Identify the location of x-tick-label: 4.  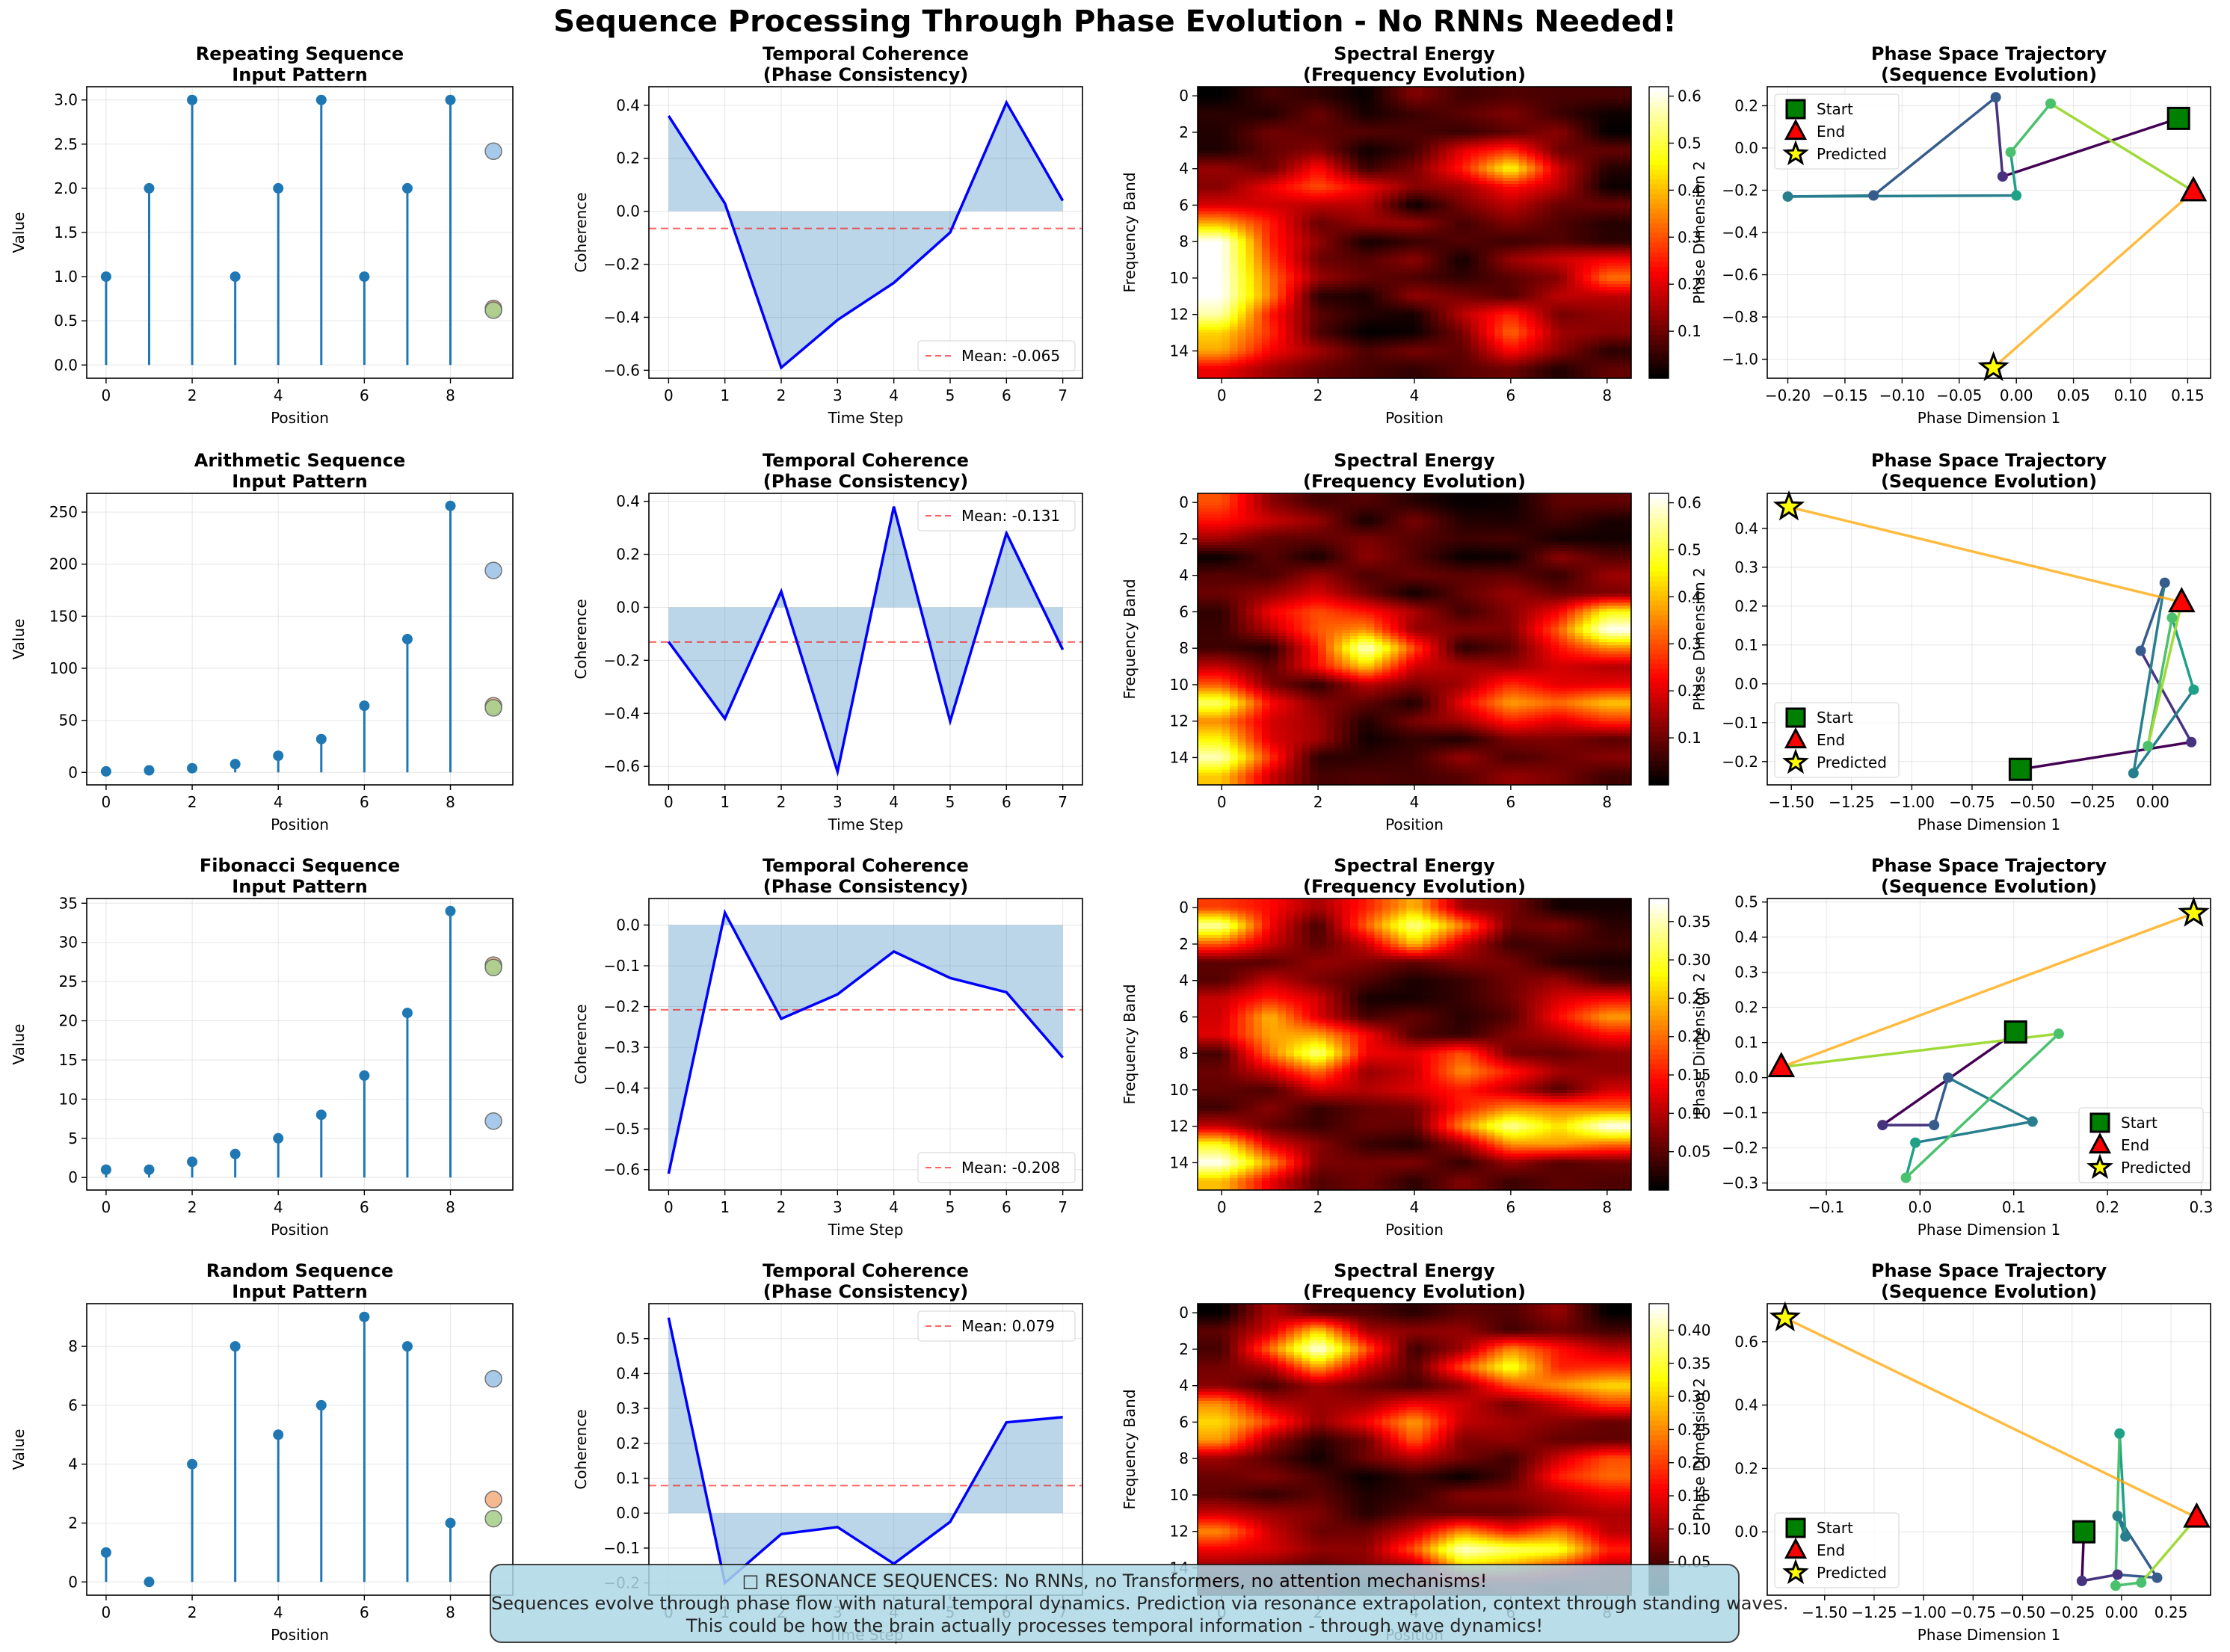
(279, 395).